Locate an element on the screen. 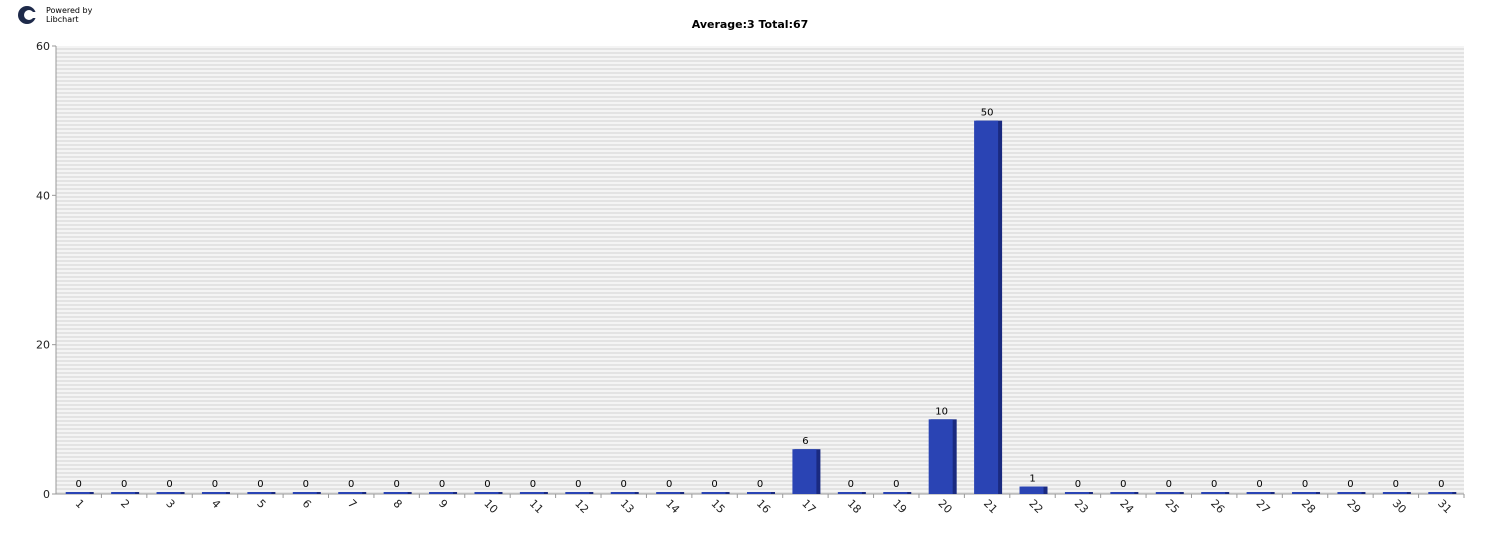 The width and height of the screenshot is (1500, 550). x-tick-label: 19 is located at coordinates (899, 506).